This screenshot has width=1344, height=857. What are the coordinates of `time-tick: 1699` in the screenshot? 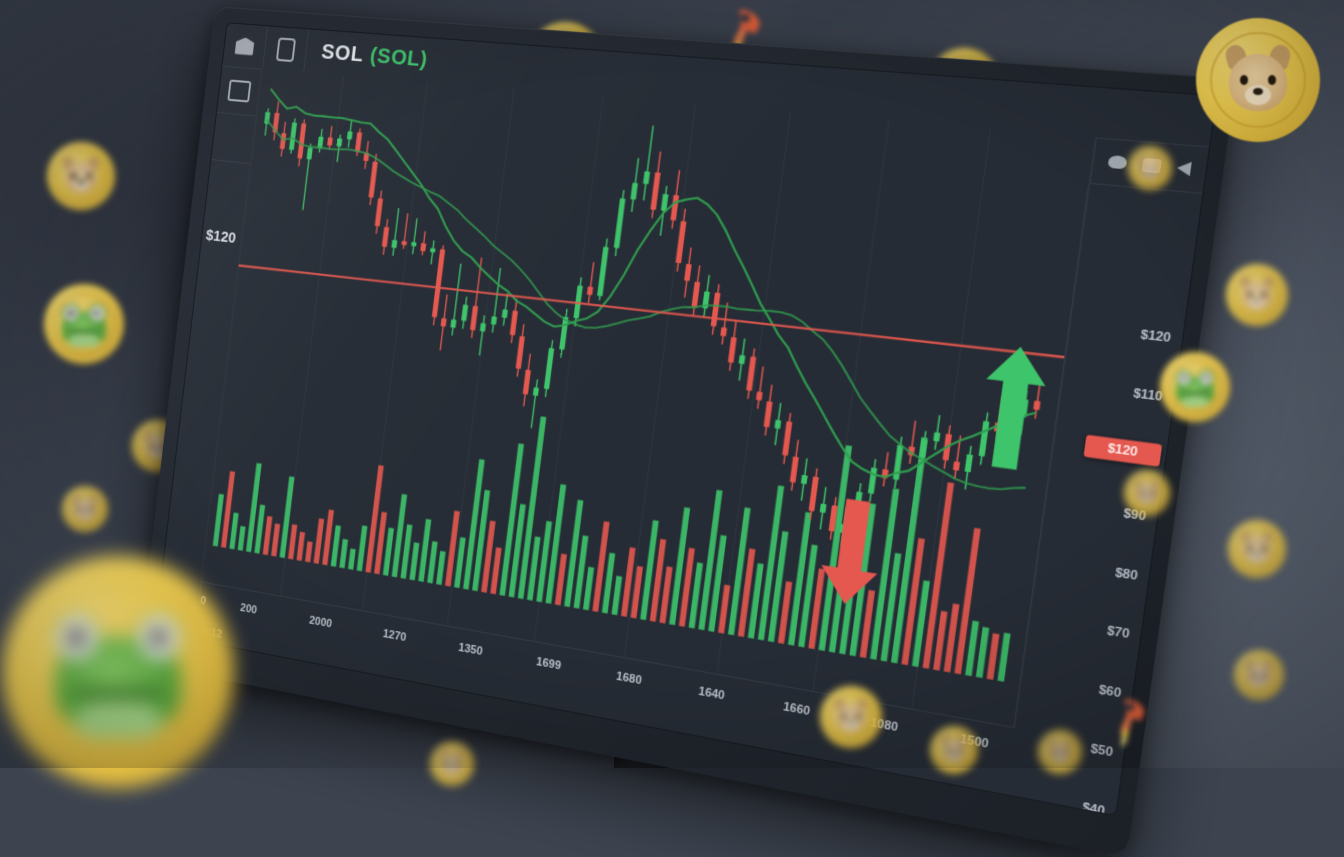 It's located at (548, 664).